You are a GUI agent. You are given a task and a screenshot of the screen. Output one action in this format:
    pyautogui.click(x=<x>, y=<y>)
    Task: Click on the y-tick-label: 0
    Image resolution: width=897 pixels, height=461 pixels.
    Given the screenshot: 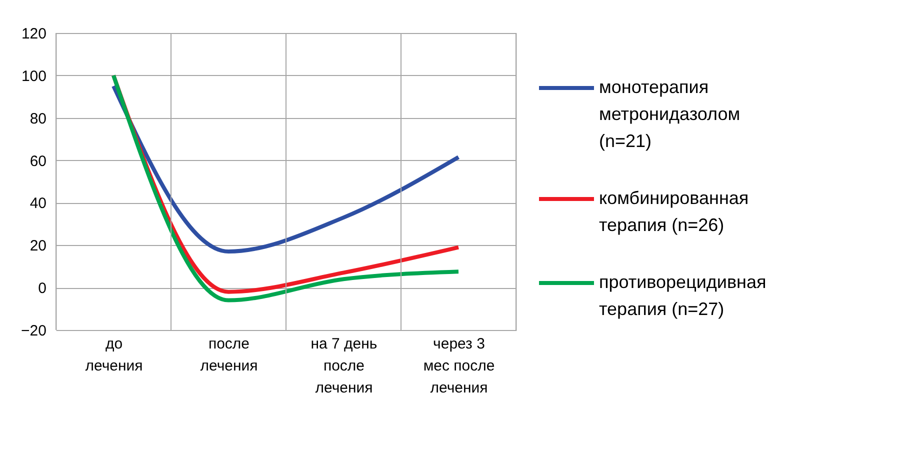 What is the action you would take?
    pyautogui.click(x=42, y=289)
    